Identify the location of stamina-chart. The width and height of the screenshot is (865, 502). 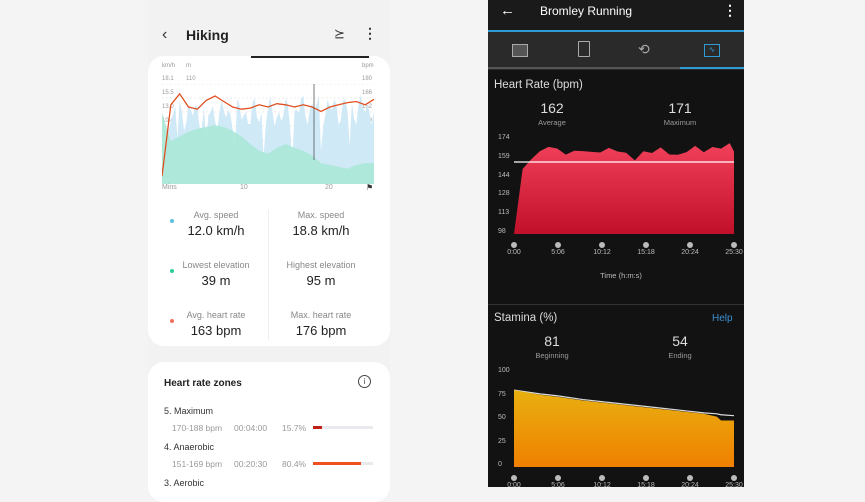
(624, 419).